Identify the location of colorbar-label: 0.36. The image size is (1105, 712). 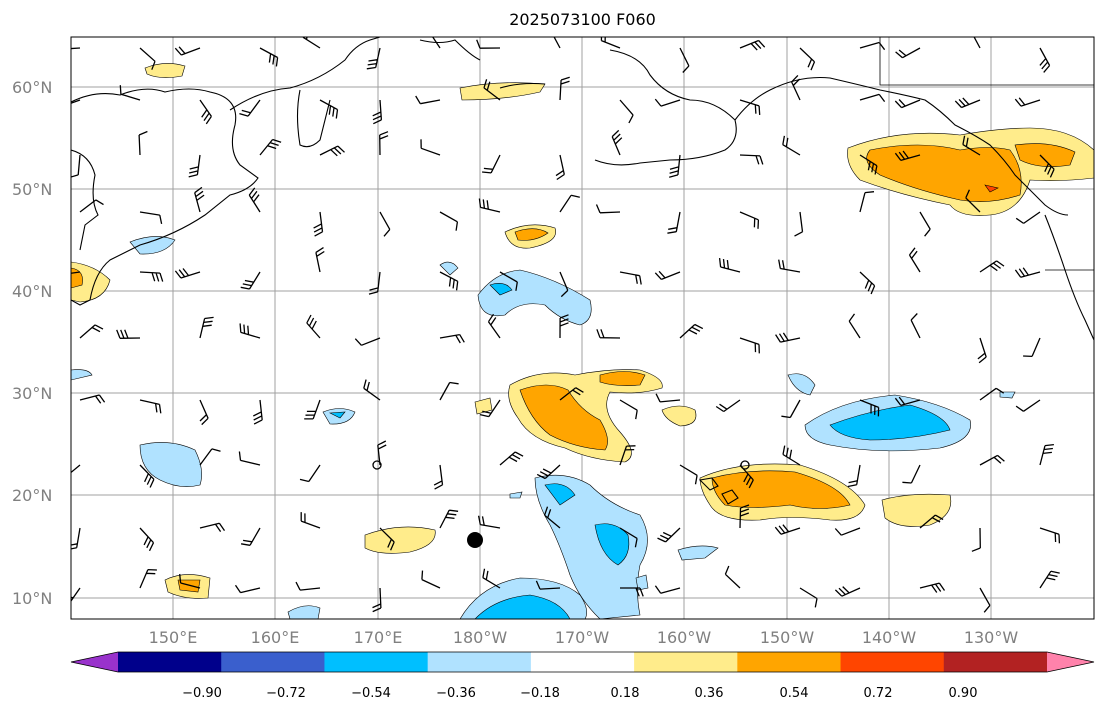
(709, 693).